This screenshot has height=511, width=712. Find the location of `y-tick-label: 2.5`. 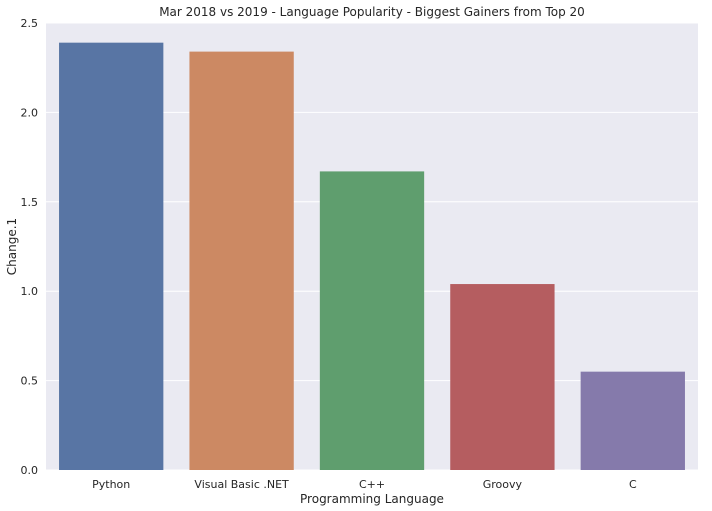

y-tick-label: 2.5 is located at coordinates (30, 23).